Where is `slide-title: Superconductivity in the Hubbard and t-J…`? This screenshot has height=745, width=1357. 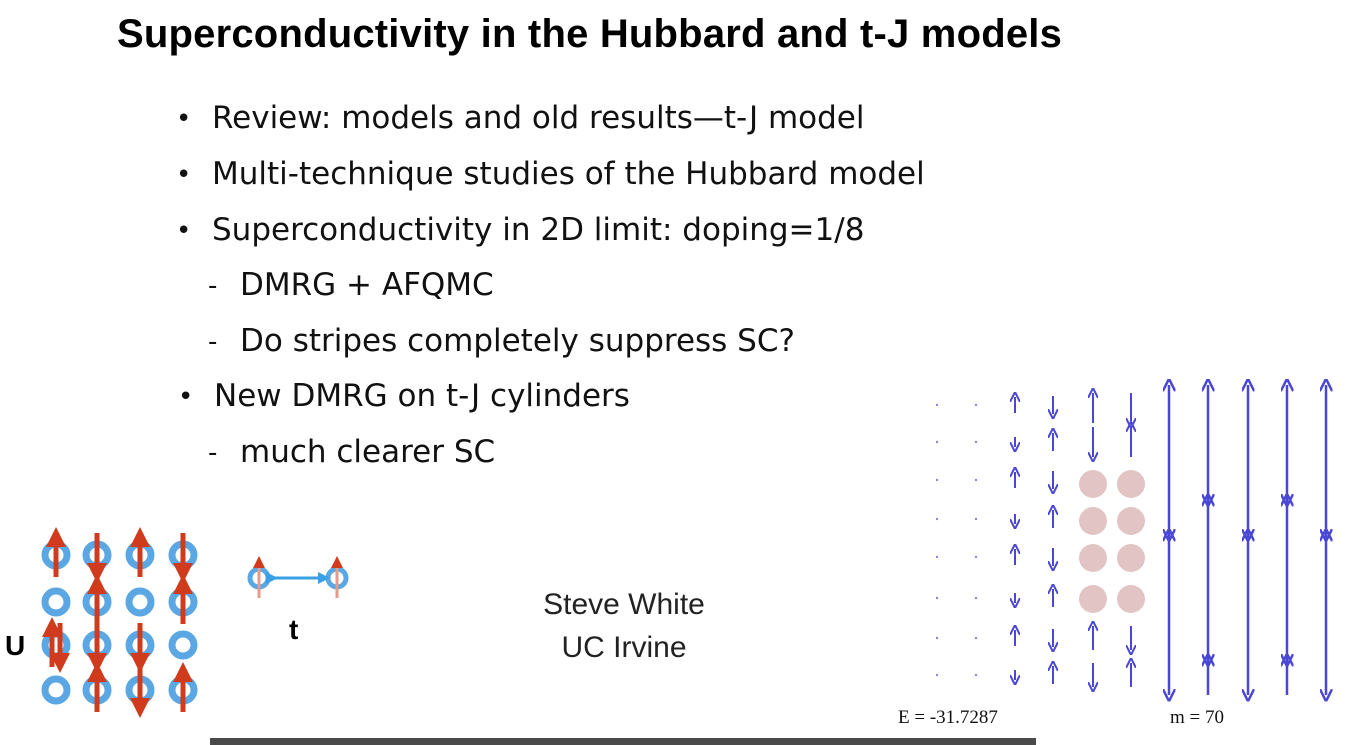
slide-title: Superconductivity in the Hubbard and t-J… is located at coordinates (590, 34).